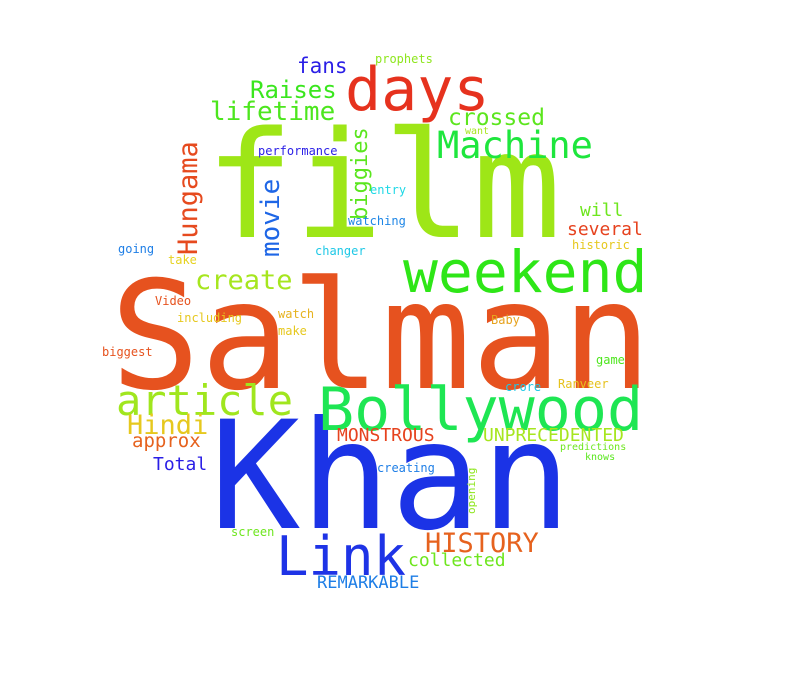 Image resolution: width=791 pixels, height=693 pixels. What do you see at coordinates (292, 331) in the screenshot?
I see `word-make: make` at bounding box center [292, 331].